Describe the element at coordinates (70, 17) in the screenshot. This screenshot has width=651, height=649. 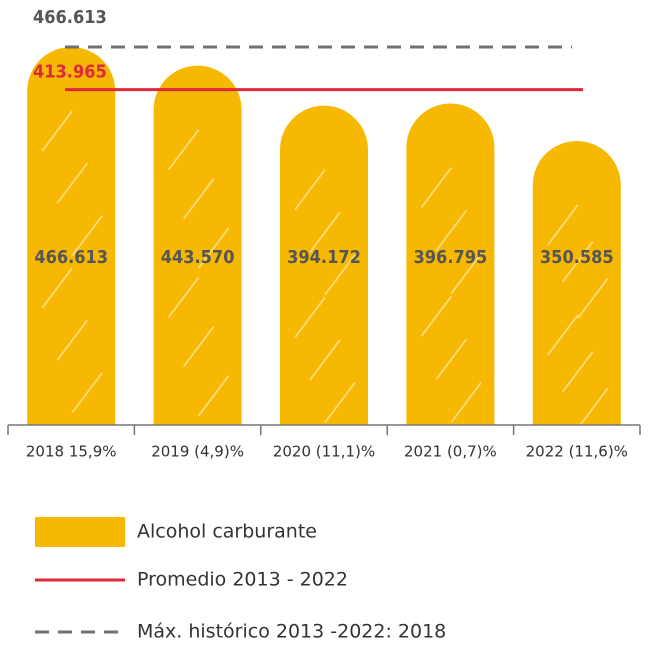
I see `reference-label: 466.613` at that location.